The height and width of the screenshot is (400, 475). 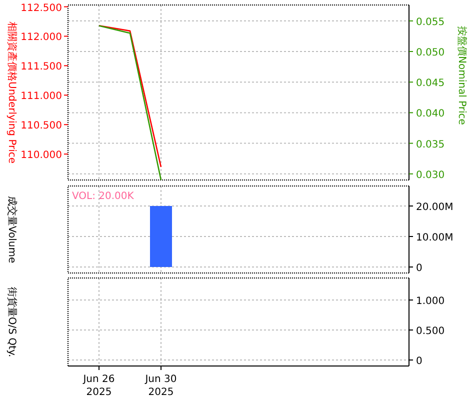 I want to click on x-tick-label: Jun 26 2025, so click(x=98, y=386).